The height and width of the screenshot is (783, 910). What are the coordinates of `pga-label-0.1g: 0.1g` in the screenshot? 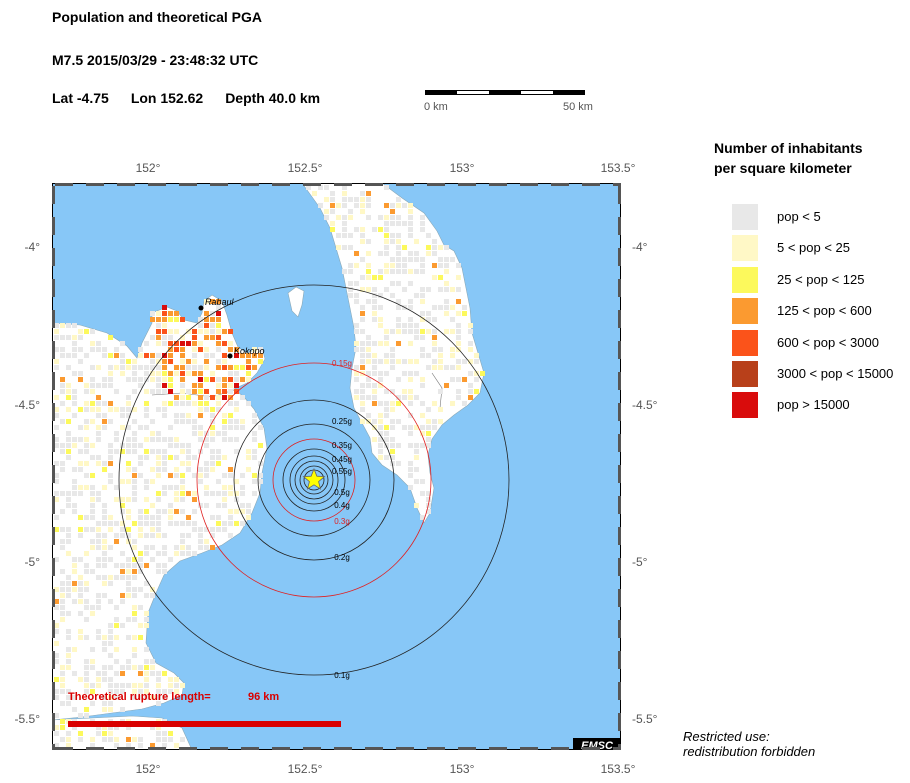 It's located at (342, 675).